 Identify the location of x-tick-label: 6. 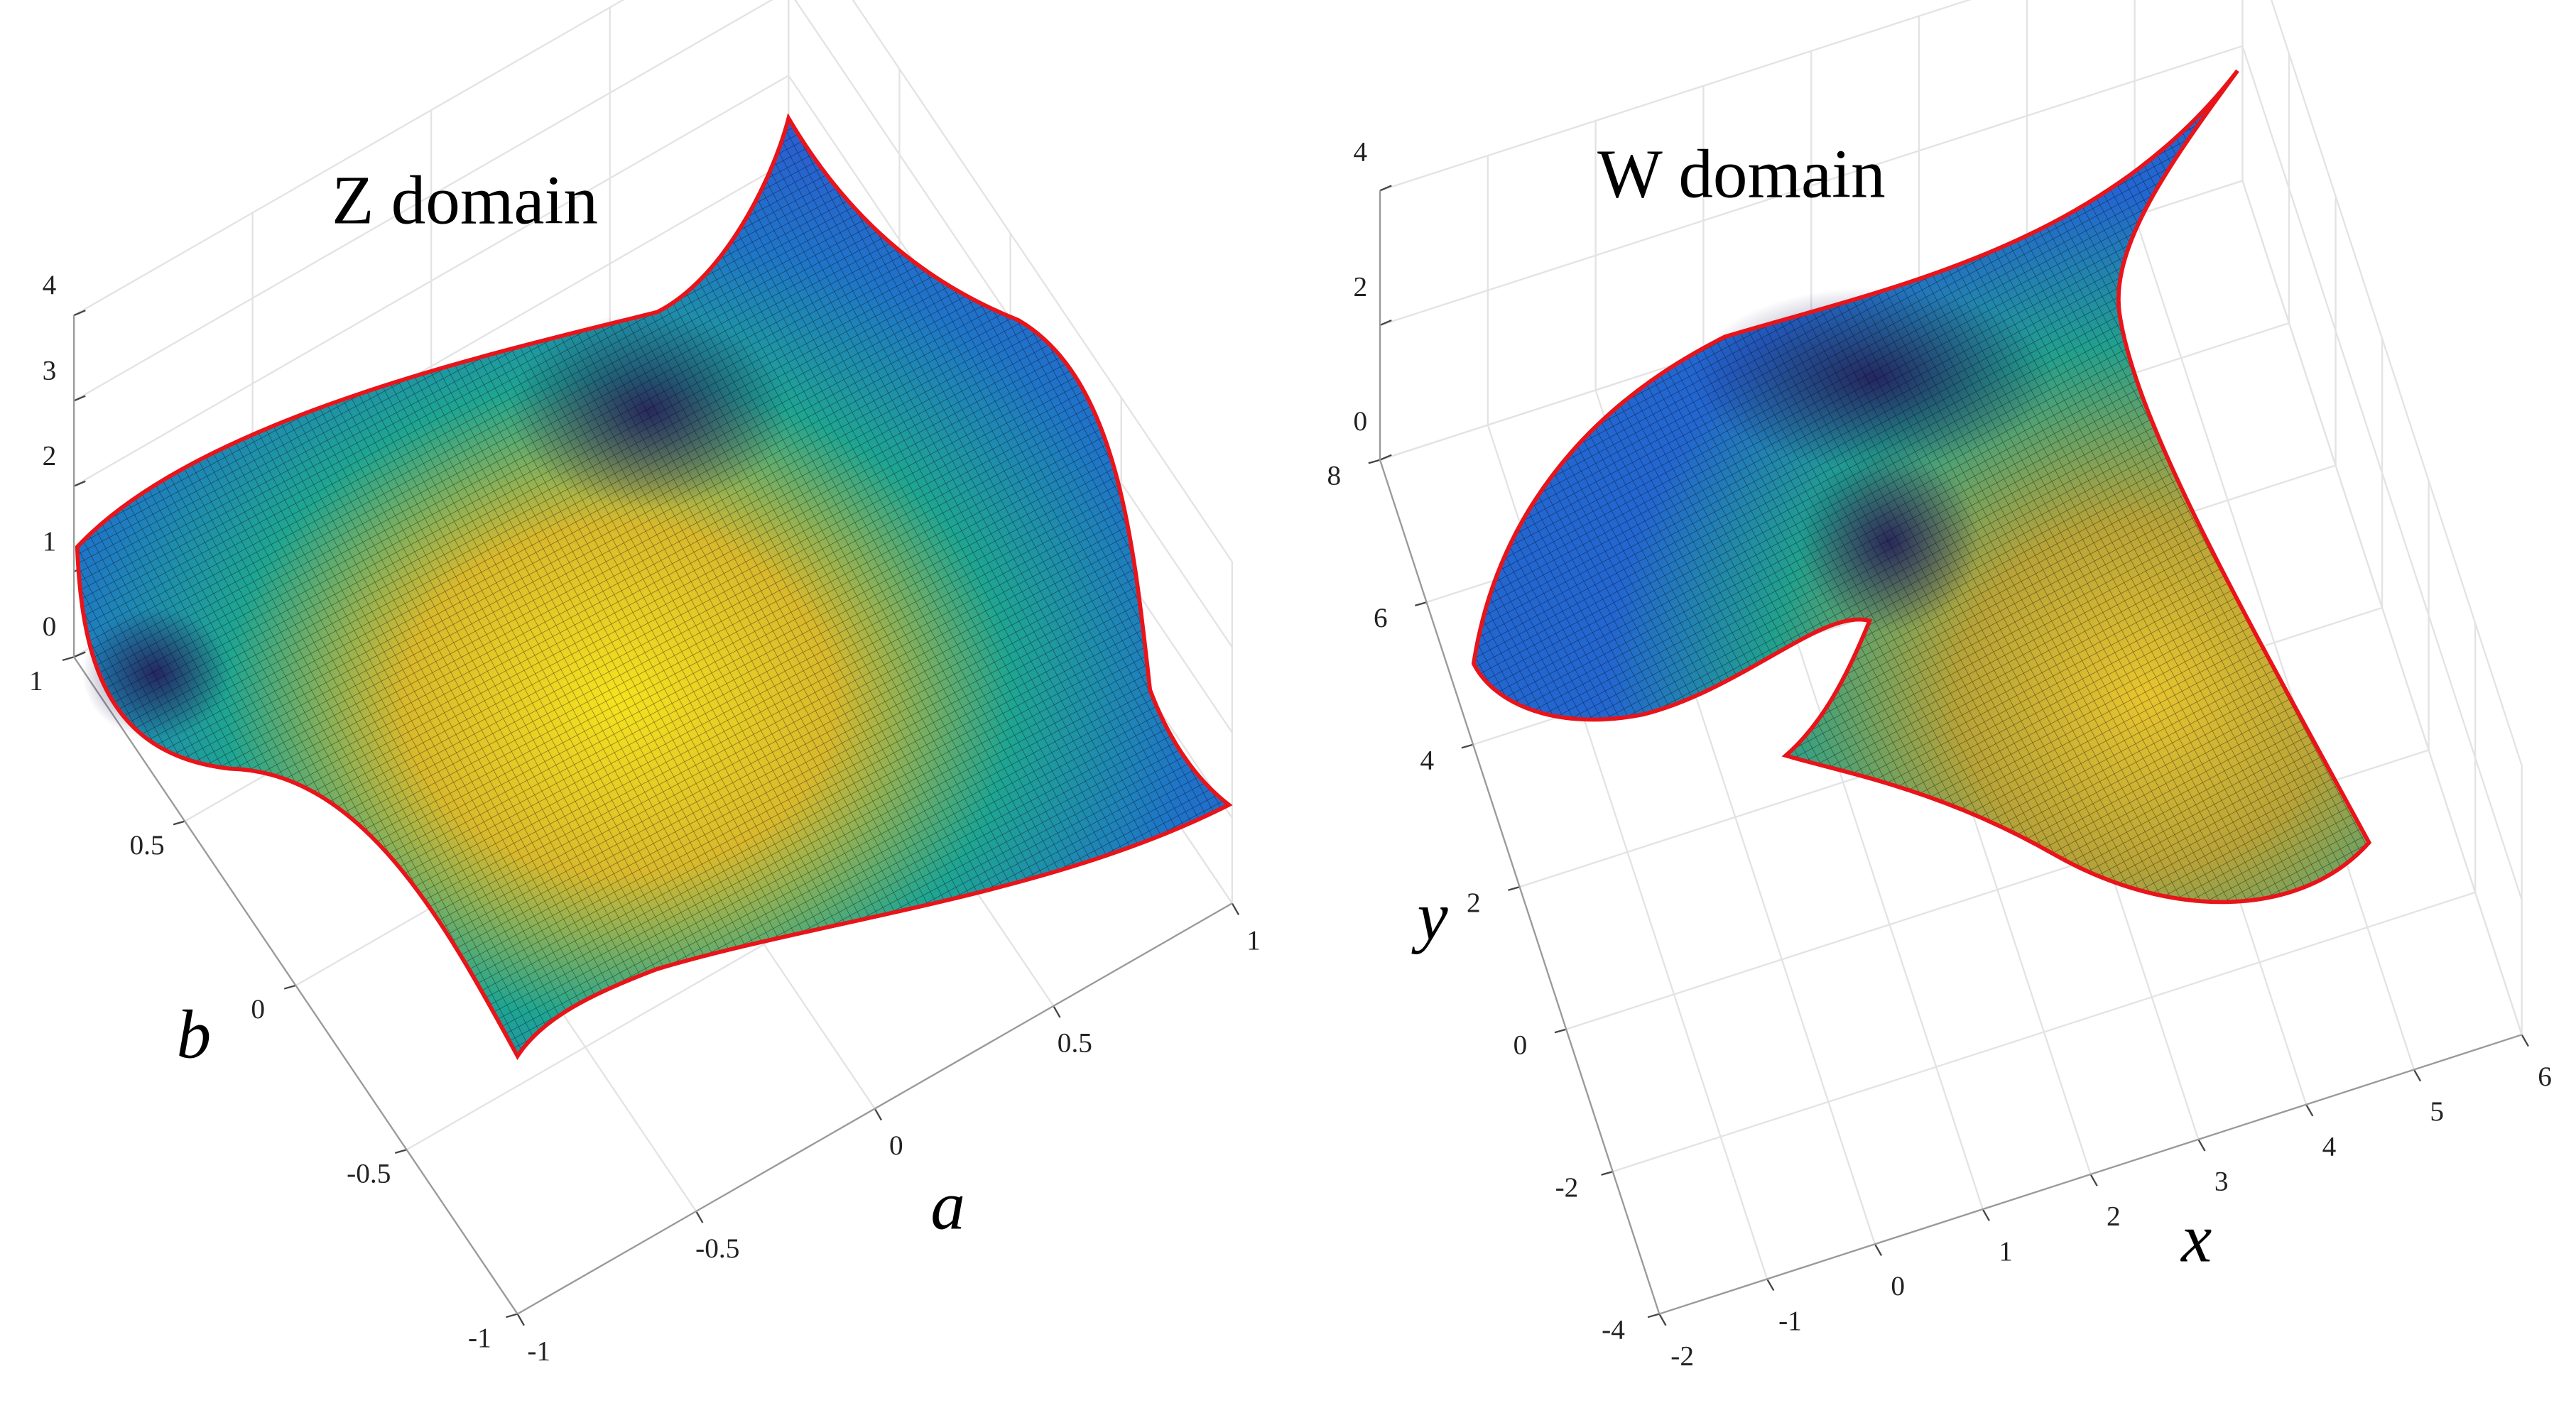
(2545, 1076).